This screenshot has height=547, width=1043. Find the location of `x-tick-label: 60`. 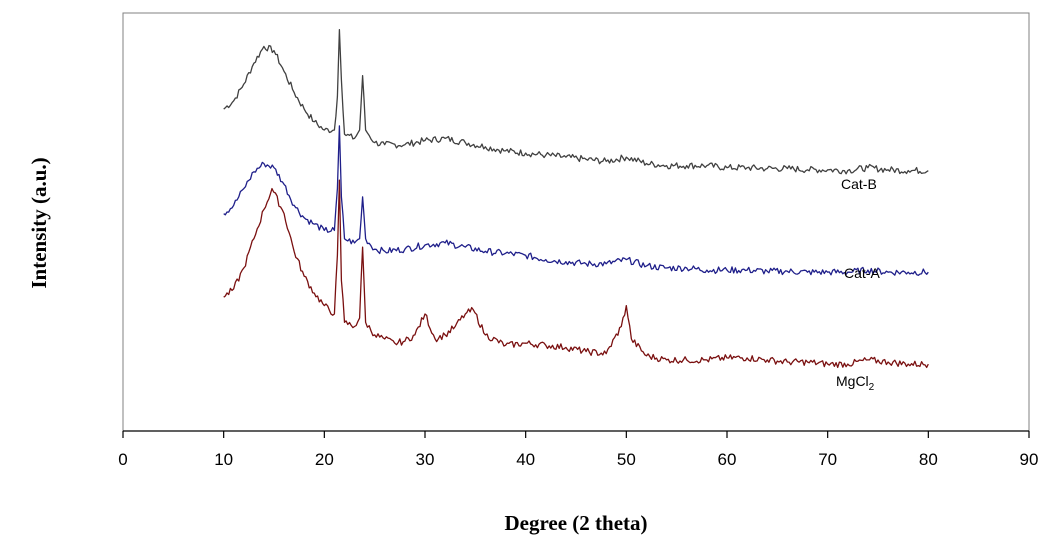

x-tick-label: 60 is located at coordinates (727, 459).